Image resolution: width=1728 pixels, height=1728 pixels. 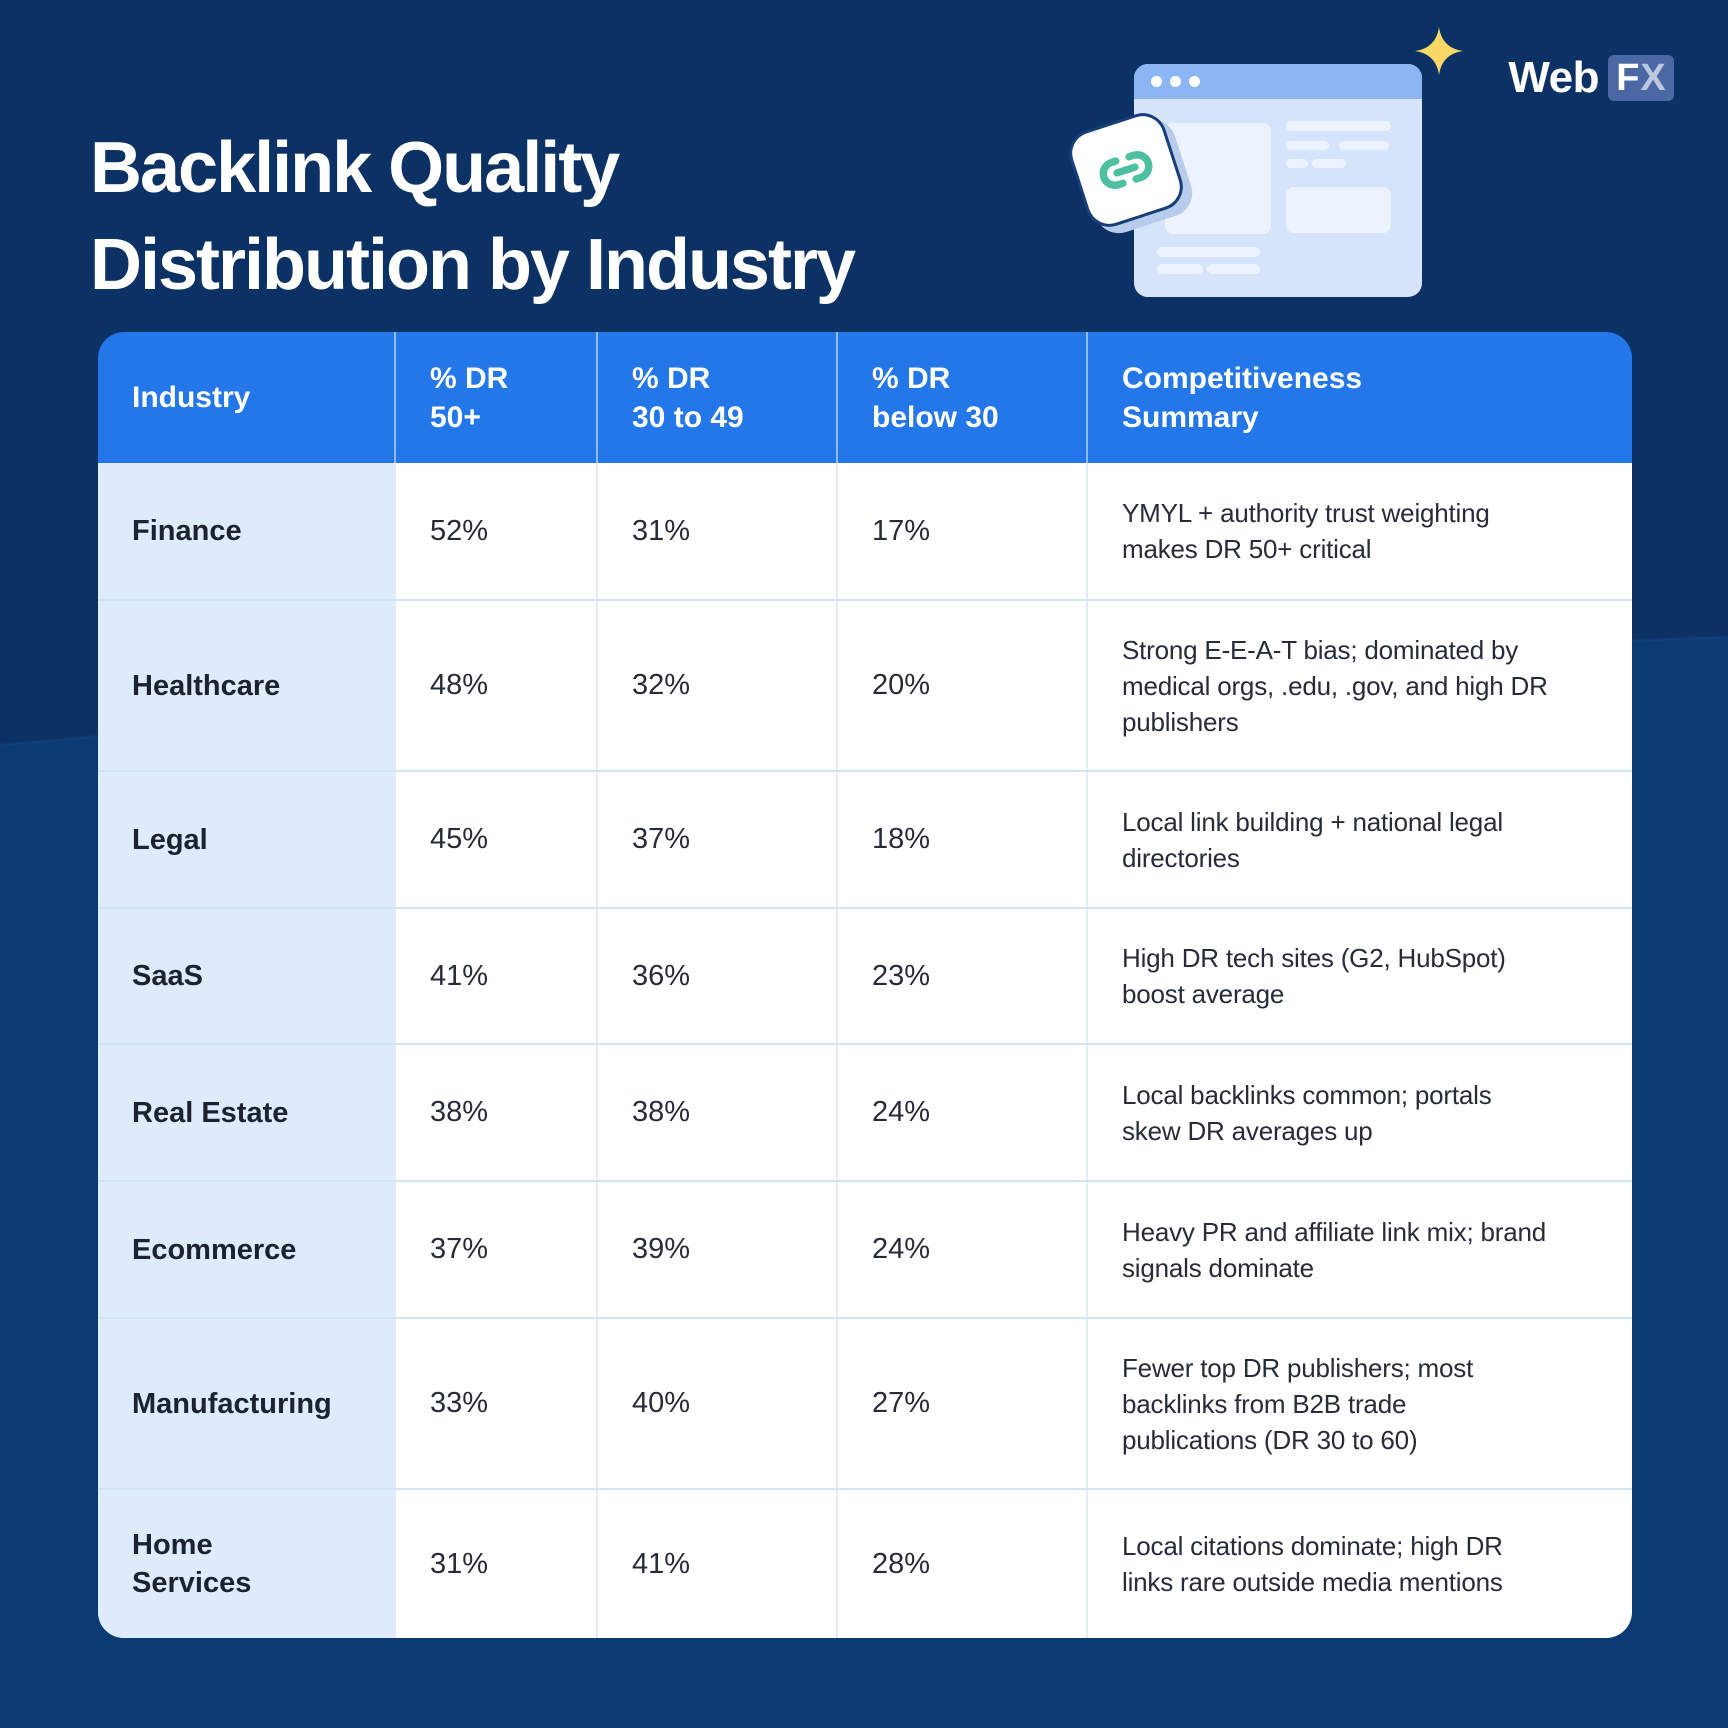 I want to click on cell-dr-30-to-49: 37%, so click(x=718, y=839).